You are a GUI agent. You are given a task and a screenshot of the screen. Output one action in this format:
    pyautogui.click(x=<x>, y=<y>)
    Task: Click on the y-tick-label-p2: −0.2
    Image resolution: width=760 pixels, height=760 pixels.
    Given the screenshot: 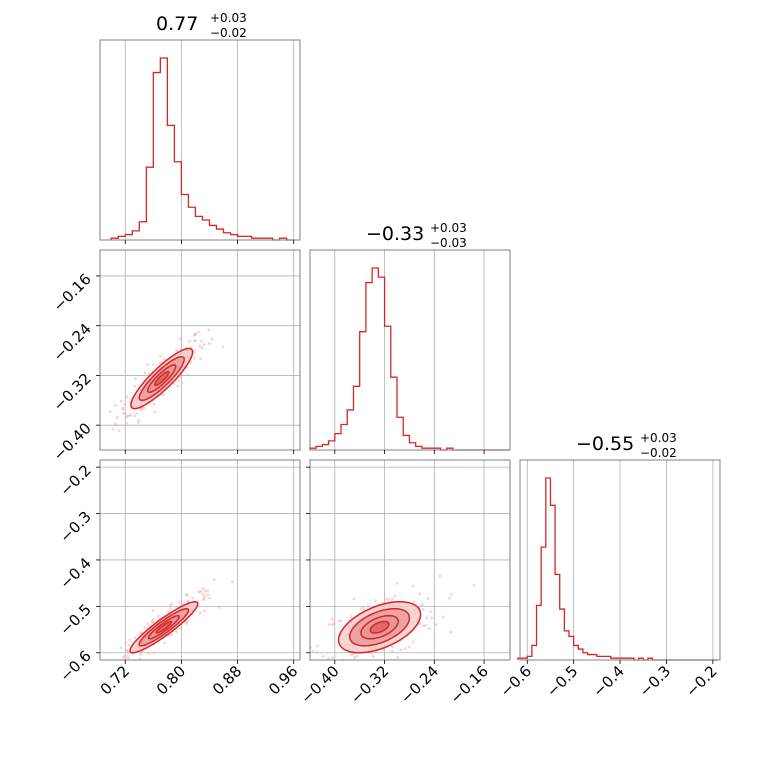 What is the action you would take?
    pyautogui.click(x=75, y=480)
    